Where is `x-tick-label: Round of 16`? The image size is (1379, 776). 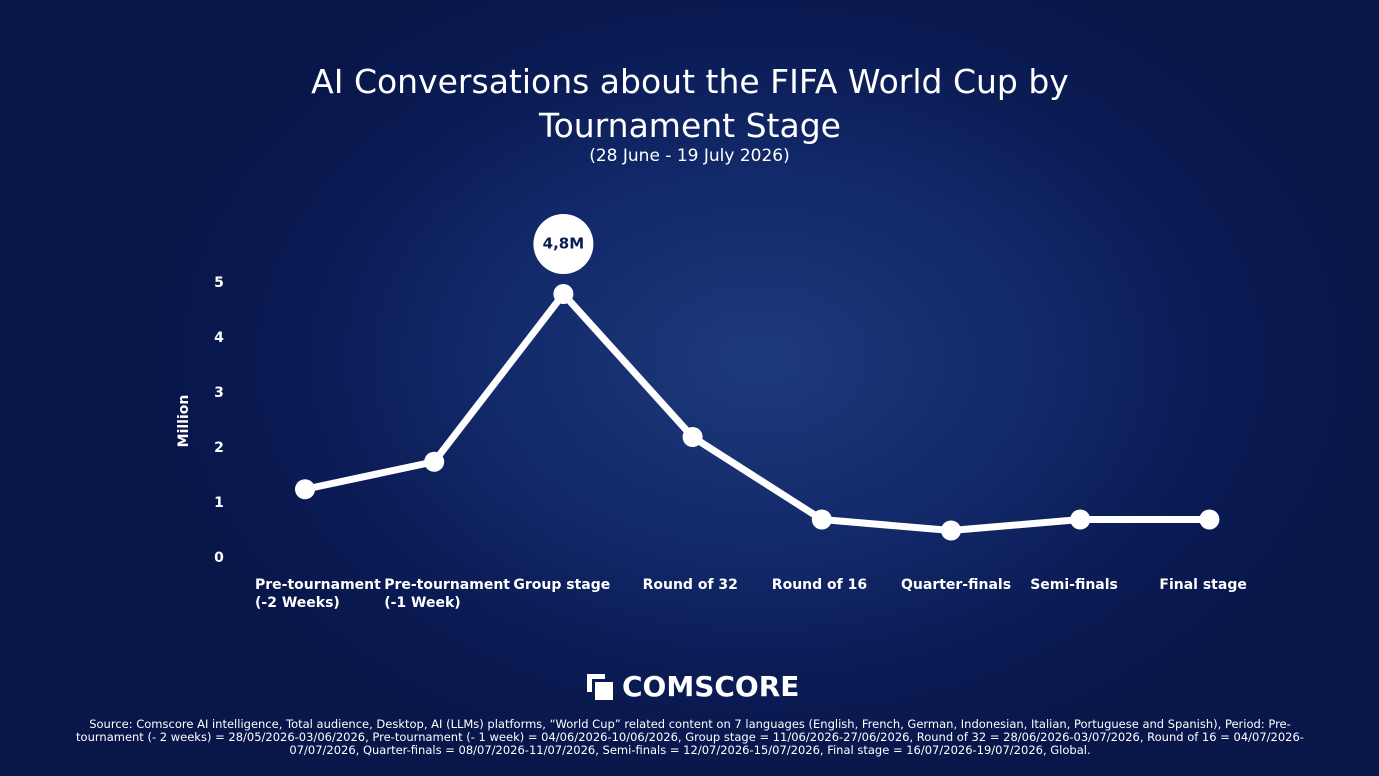 x-tick-label: Round of 16 is located at coordinates (819, 585).